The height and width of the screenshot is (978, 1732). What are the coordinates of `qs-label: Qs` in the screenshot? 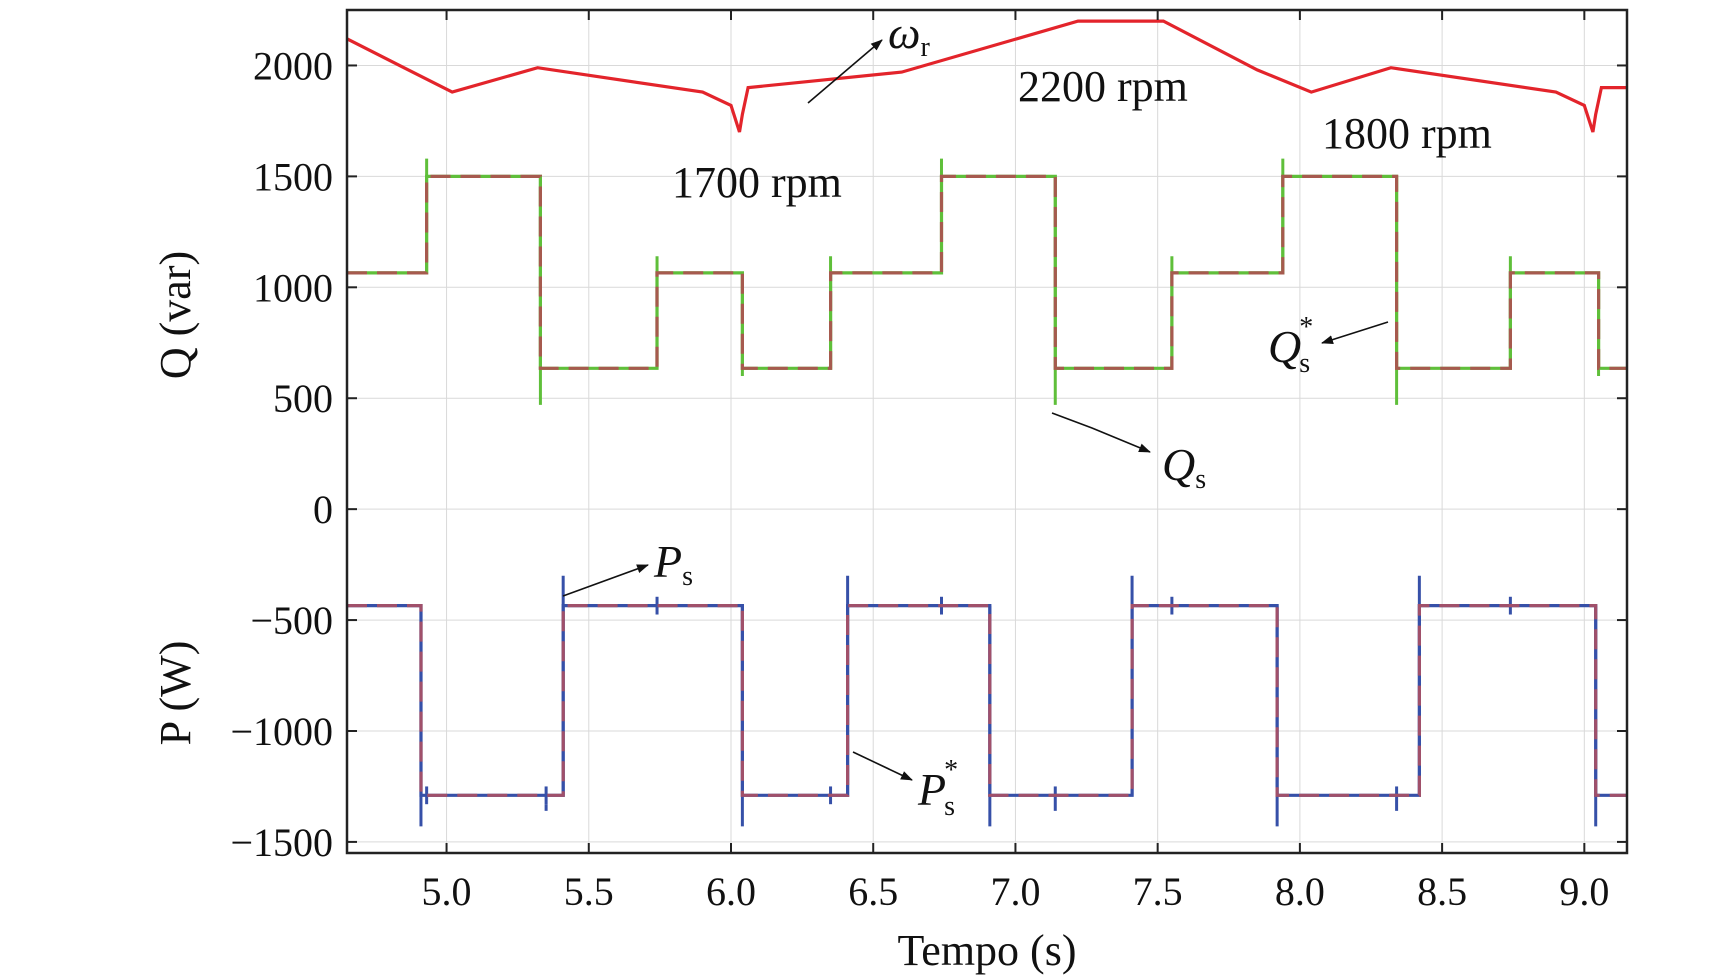 It's located at (1184, 467).